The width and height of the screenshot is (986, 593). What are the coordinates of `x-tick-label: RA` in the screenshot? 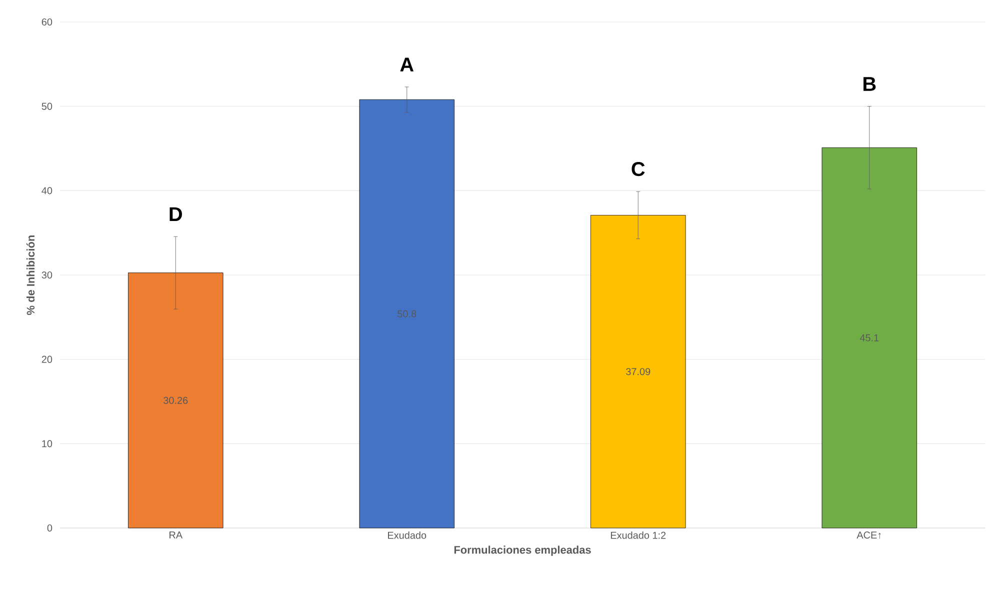 It's located at (176, 535).